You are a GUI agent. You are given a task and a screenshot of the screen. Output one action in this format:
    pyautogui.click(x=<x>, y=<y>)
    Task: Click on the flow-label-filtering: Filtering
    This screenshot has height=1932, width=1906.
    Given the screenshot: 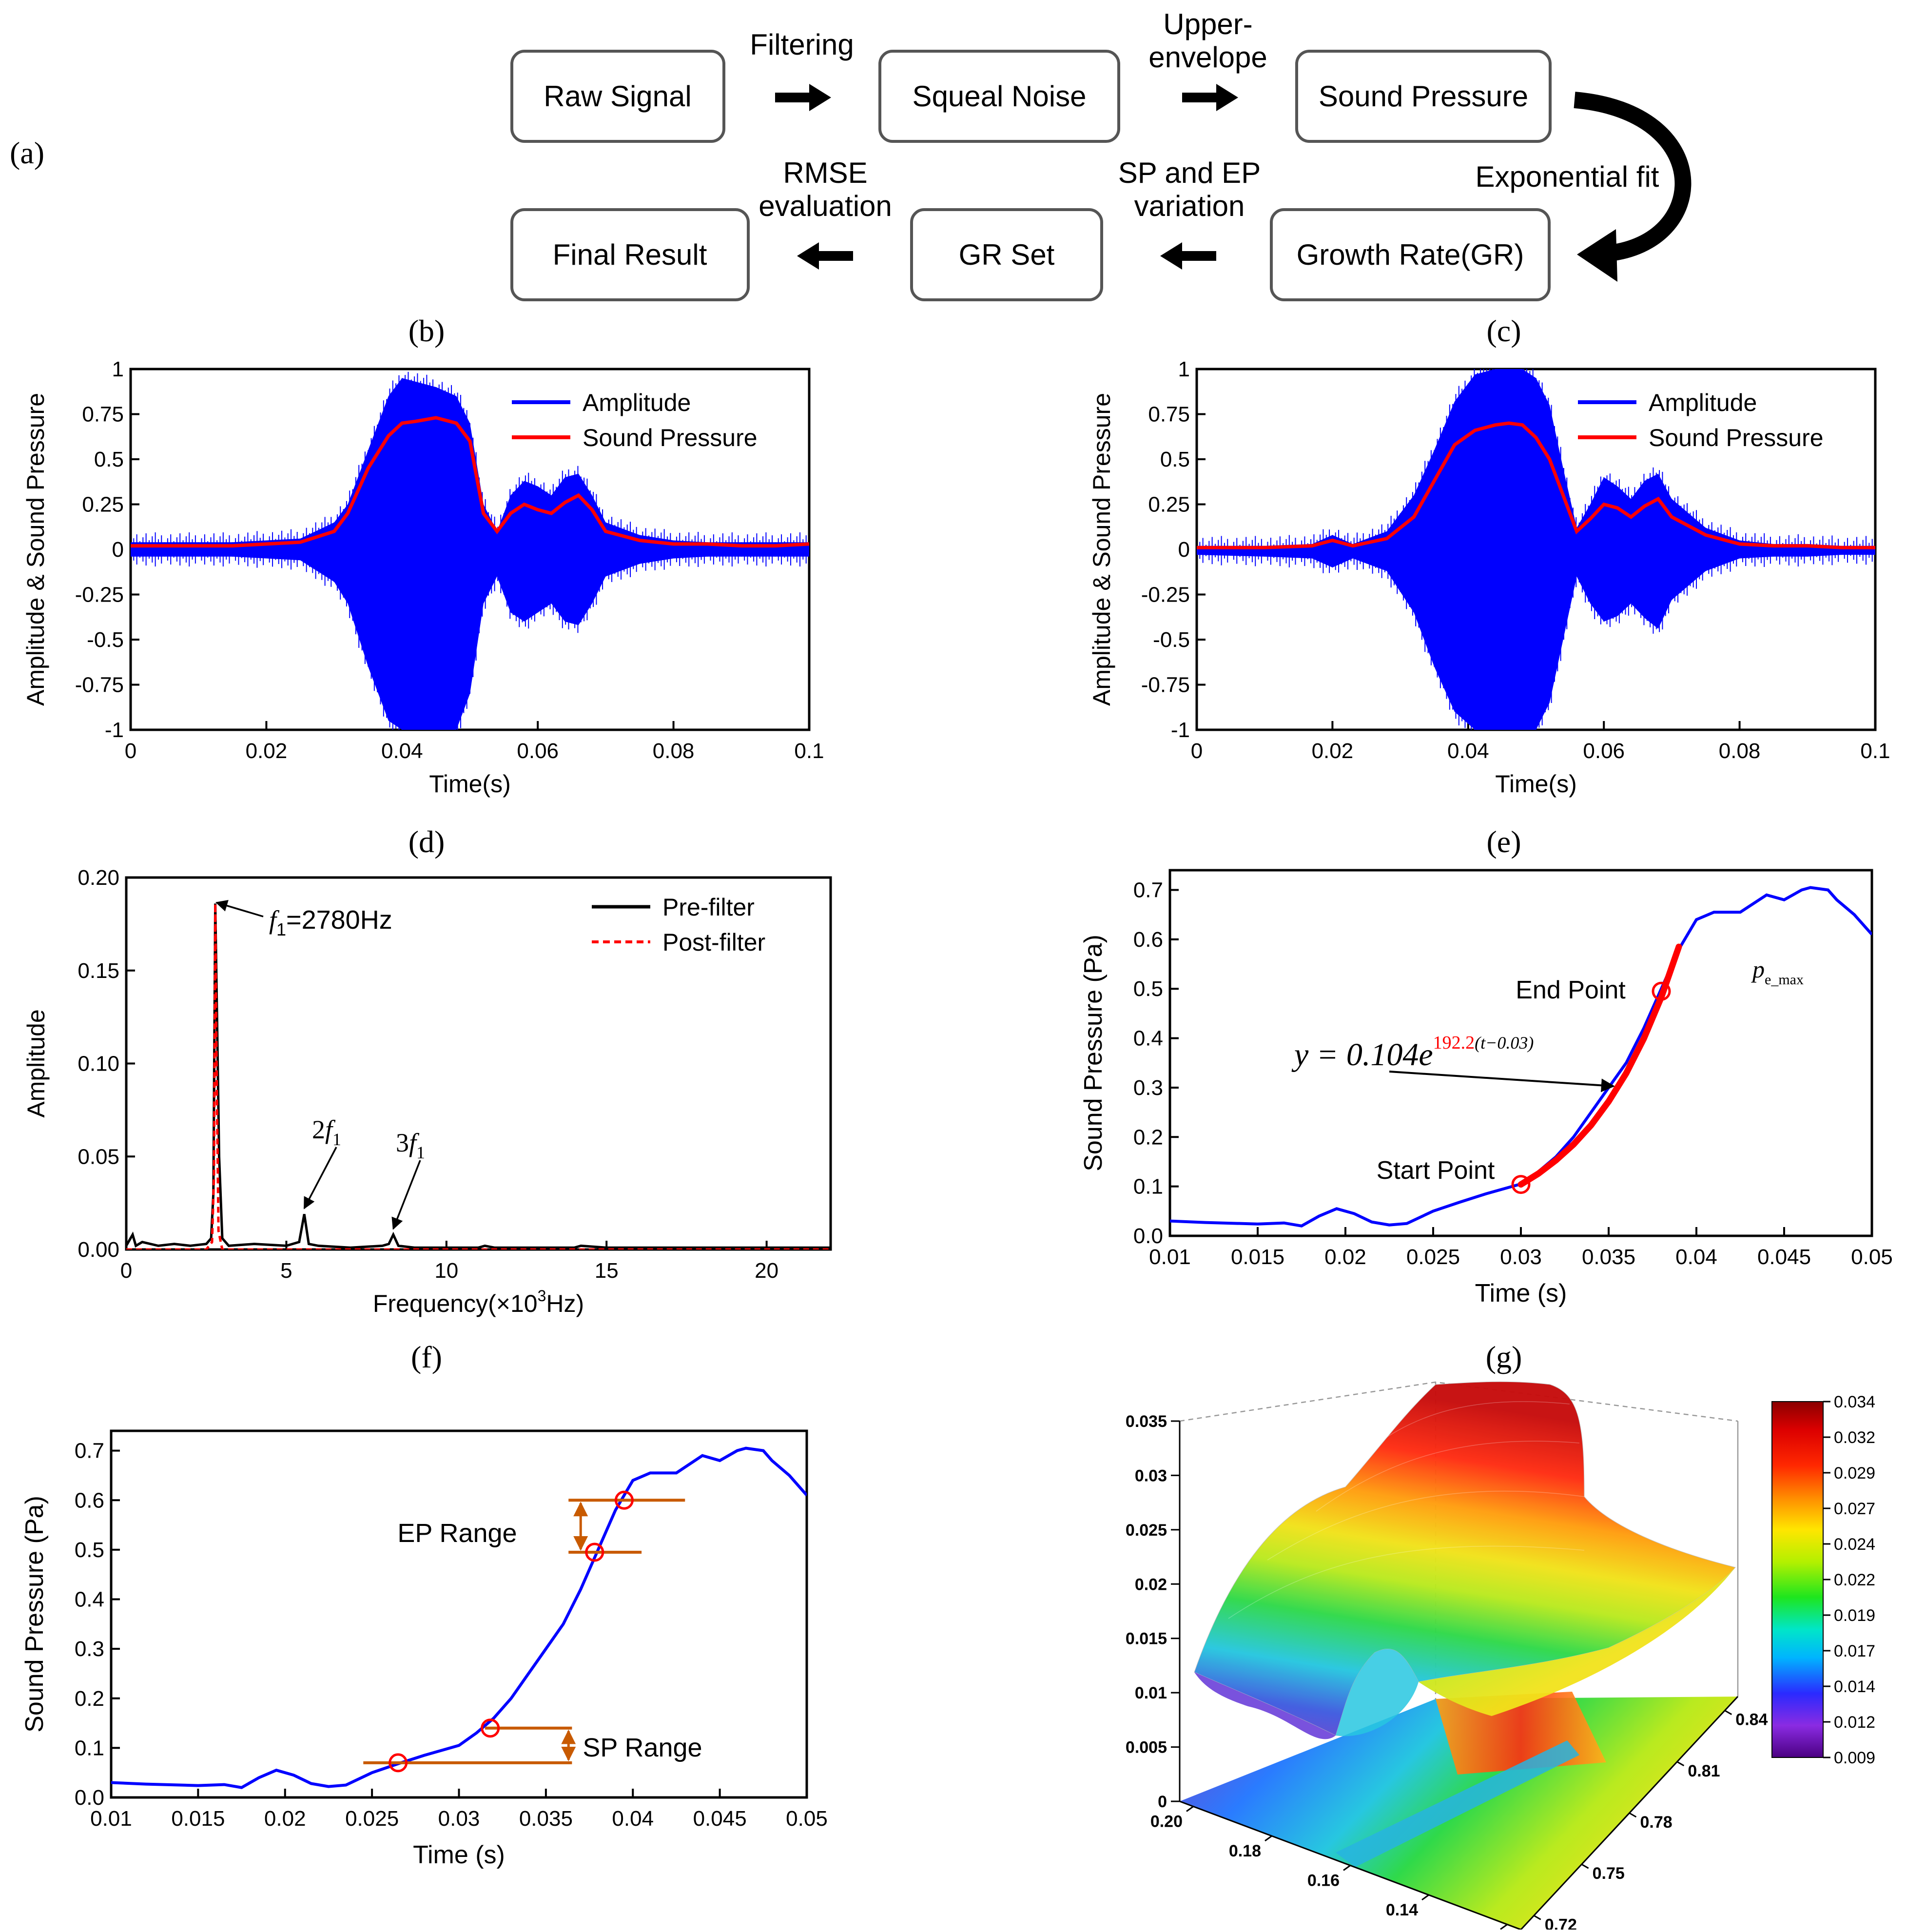 What is the action you would take?
    pyautogui.click(x=802, y=44)
    